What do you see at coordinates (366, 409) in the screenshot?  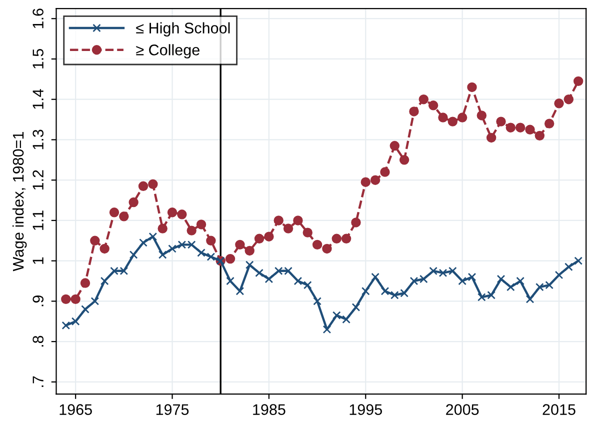 I see `x-tick-label: 1995` at bounding box center [366, 409].